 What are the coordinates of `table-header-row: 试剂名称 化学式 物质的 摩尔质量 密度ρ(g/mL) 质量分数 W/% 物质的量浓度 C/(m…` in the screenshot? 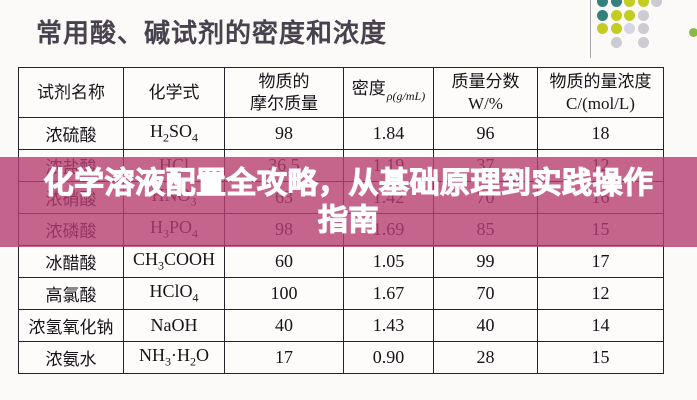 It's located at (341, 92).